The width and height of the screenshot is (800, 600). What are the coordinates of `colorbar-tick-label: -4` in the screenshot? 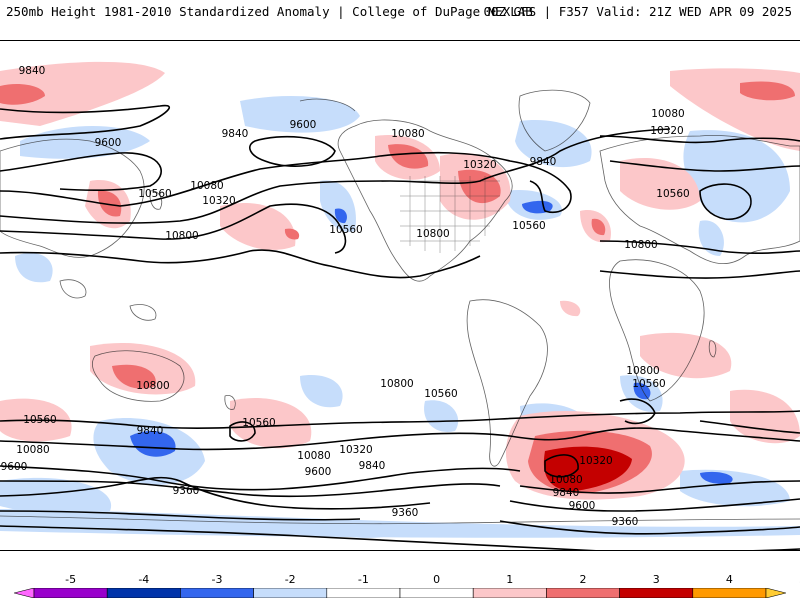 It's located at (144, 579).